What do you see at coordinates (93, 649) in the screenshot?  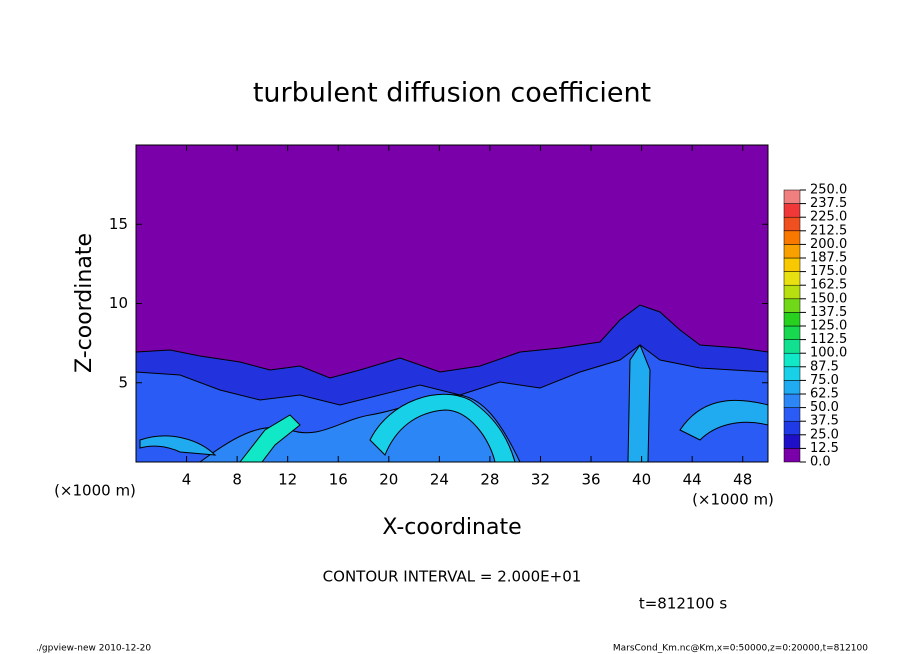 I see `footer: ./gpview-new 2010-12-20` at bounding box center [93, 649].